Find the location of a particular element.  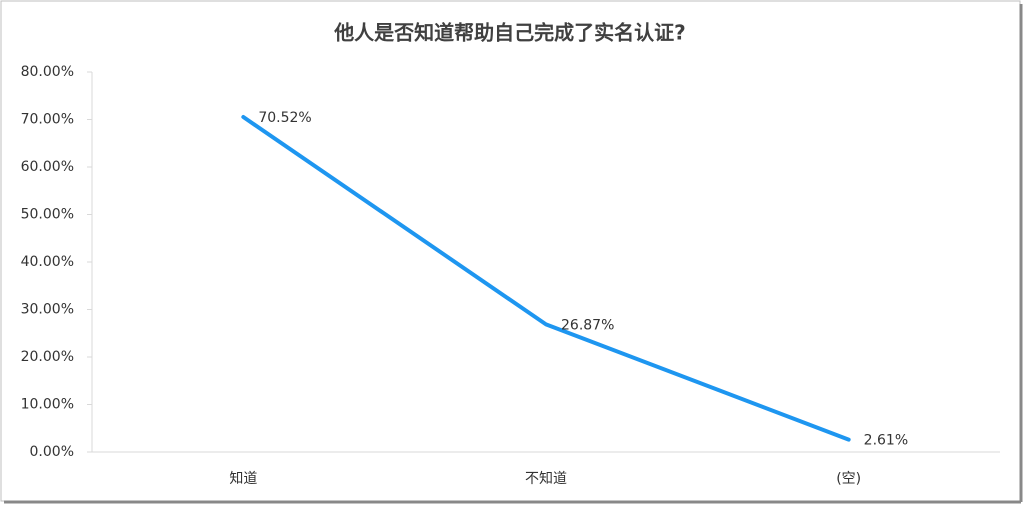

x-tick-label: 知道 is located at coordinates (243, 478).